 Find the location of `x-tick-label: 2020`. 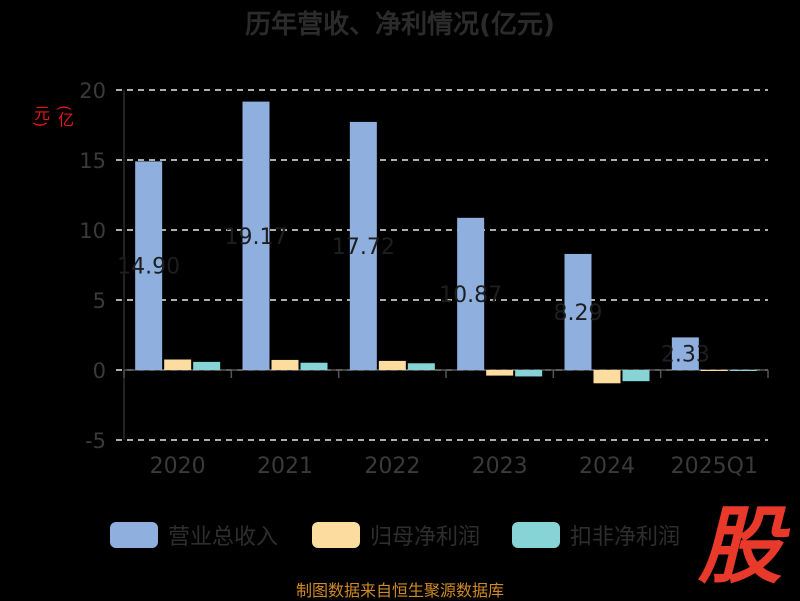

x-tick-label: 2020 is located at coordinates (178, 466).